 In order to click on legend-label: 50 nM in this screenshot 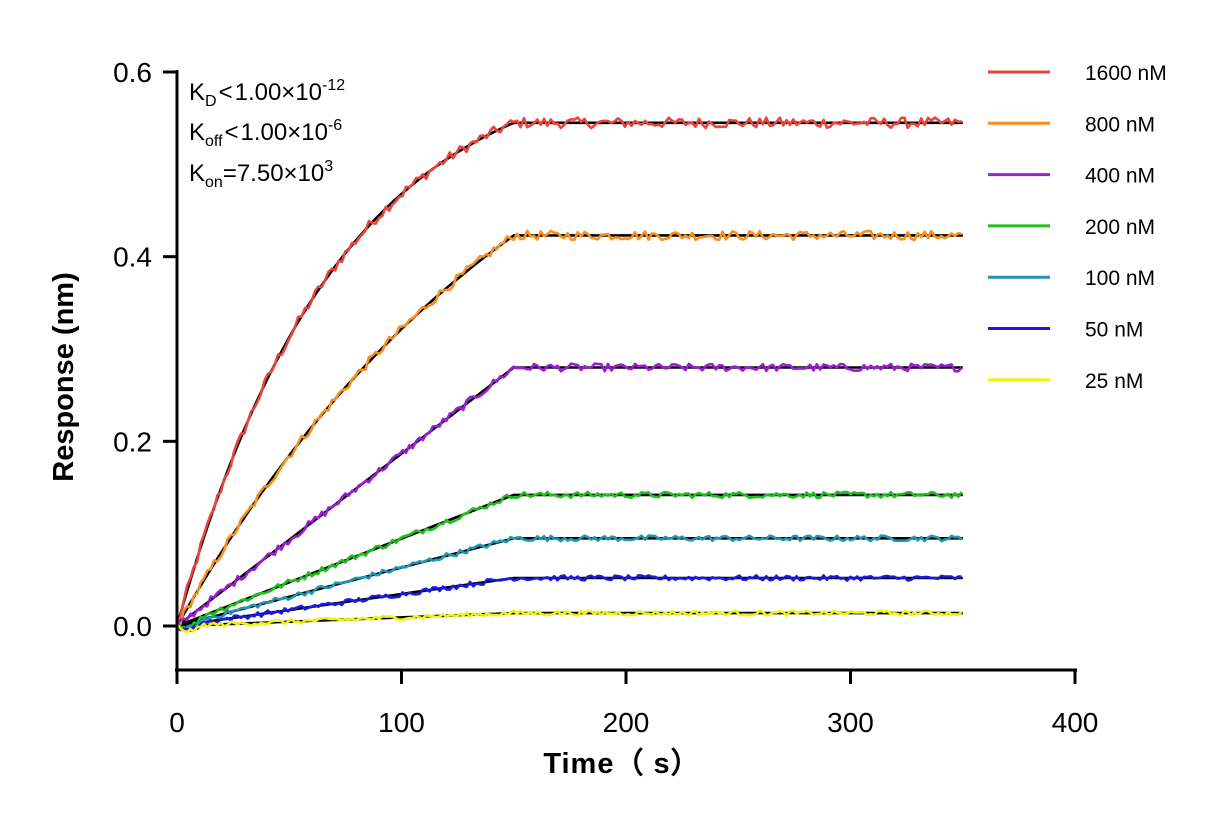, I will do `click(1114, 330)`.